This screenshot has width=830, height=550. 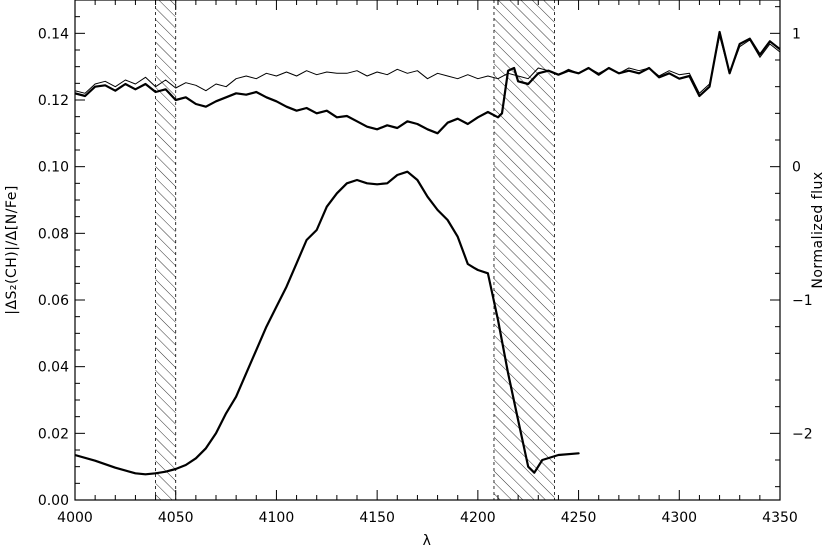 I want to click on y-tick-label: 0.08, so click(x=53, y=234).